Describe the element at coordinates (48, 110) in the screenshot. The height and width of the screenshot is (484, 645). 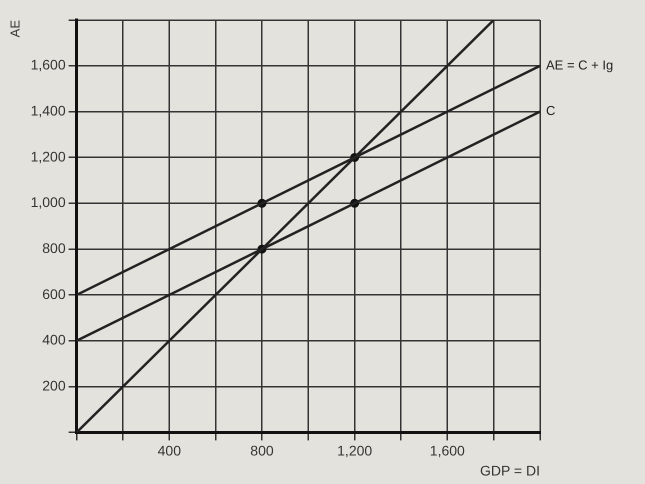
I see `y-tick-label: 1,400` at that location.